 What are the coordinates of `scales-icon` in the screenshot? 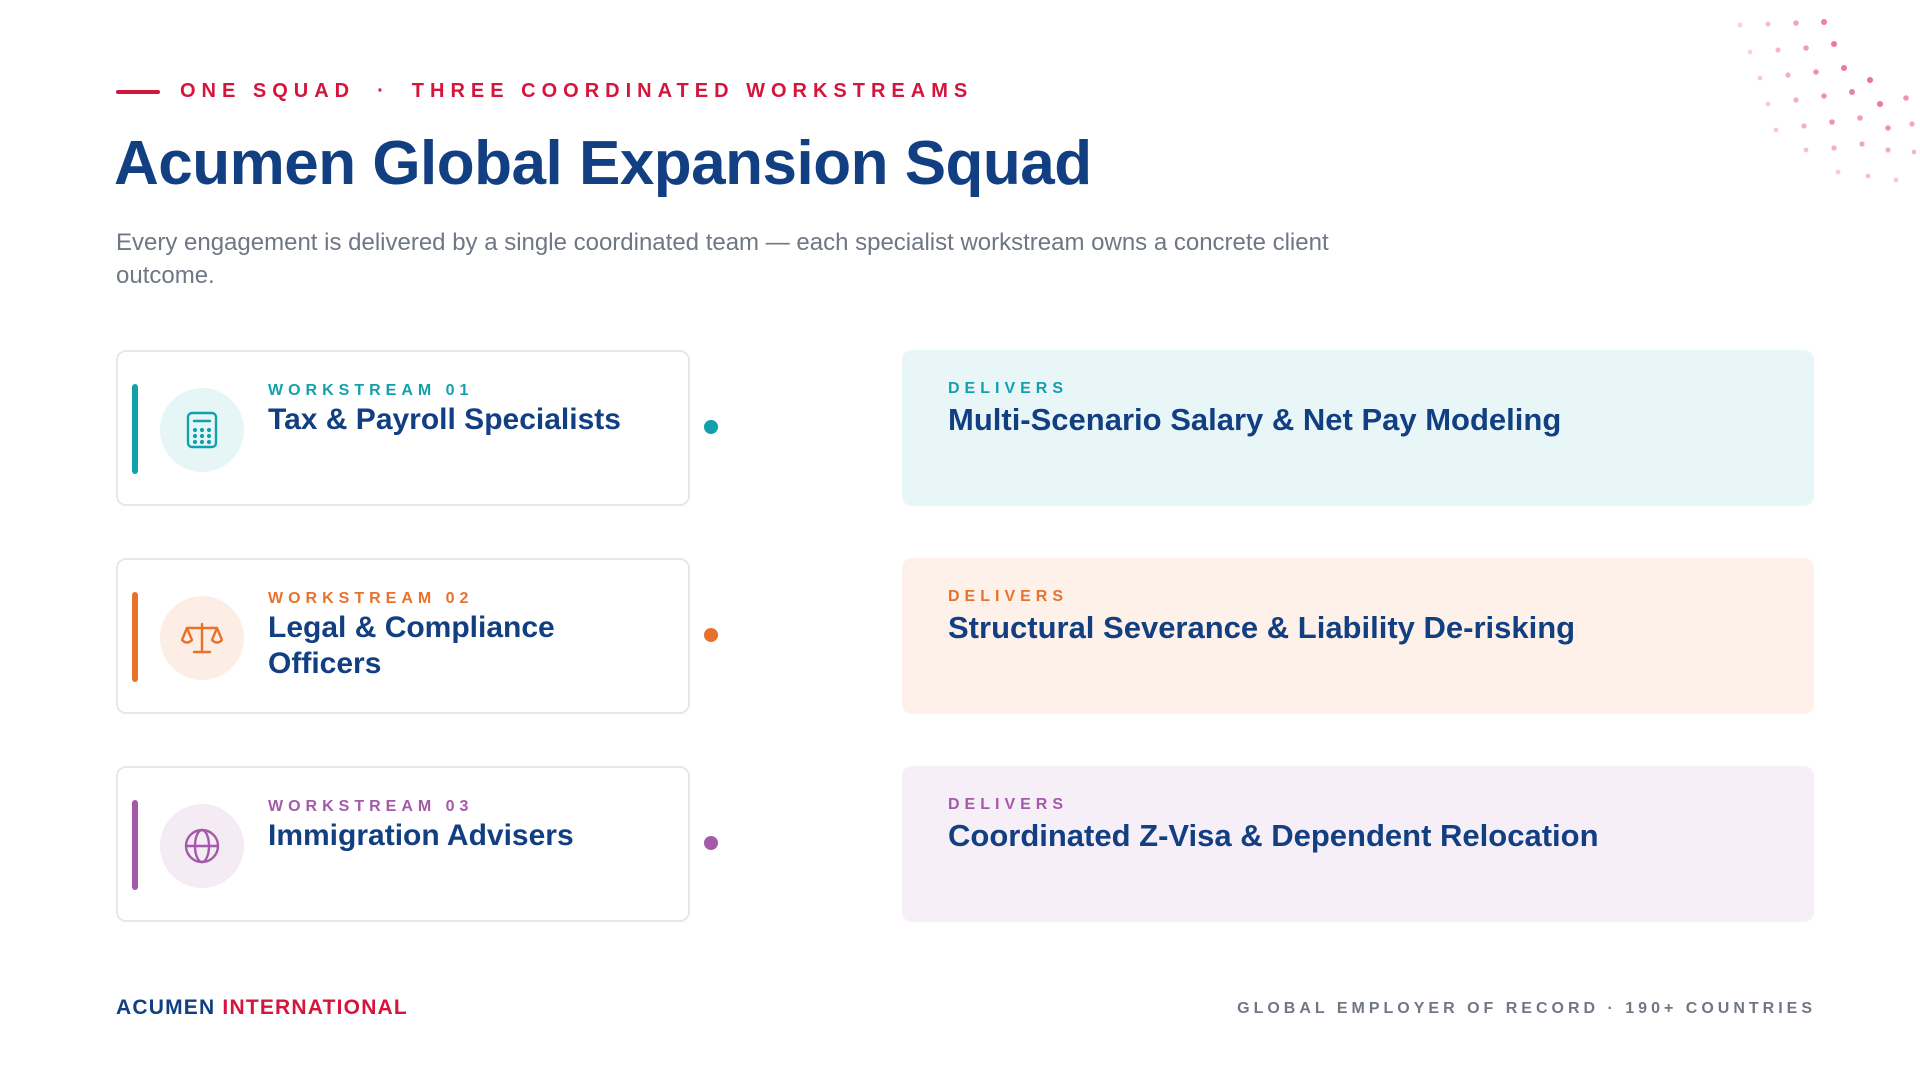 It's located at (202, 638).